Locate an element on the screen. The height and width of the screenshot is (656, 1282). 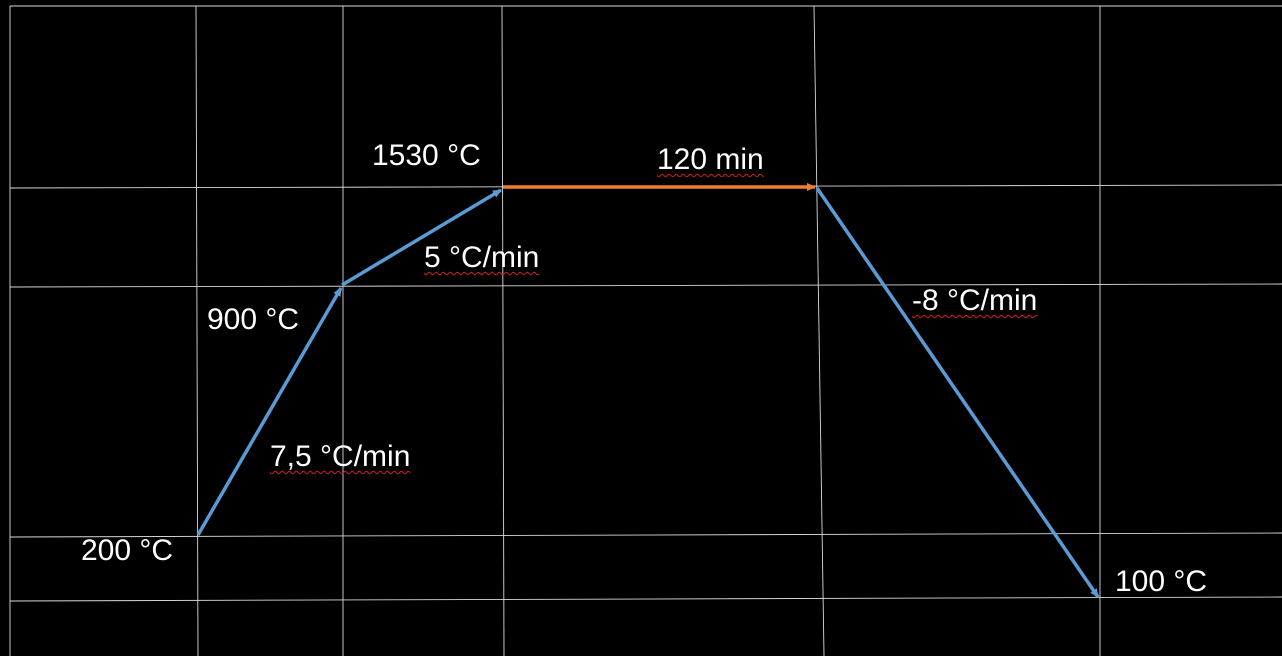
first-ramp-arrow is located at coordinates (269, 411).